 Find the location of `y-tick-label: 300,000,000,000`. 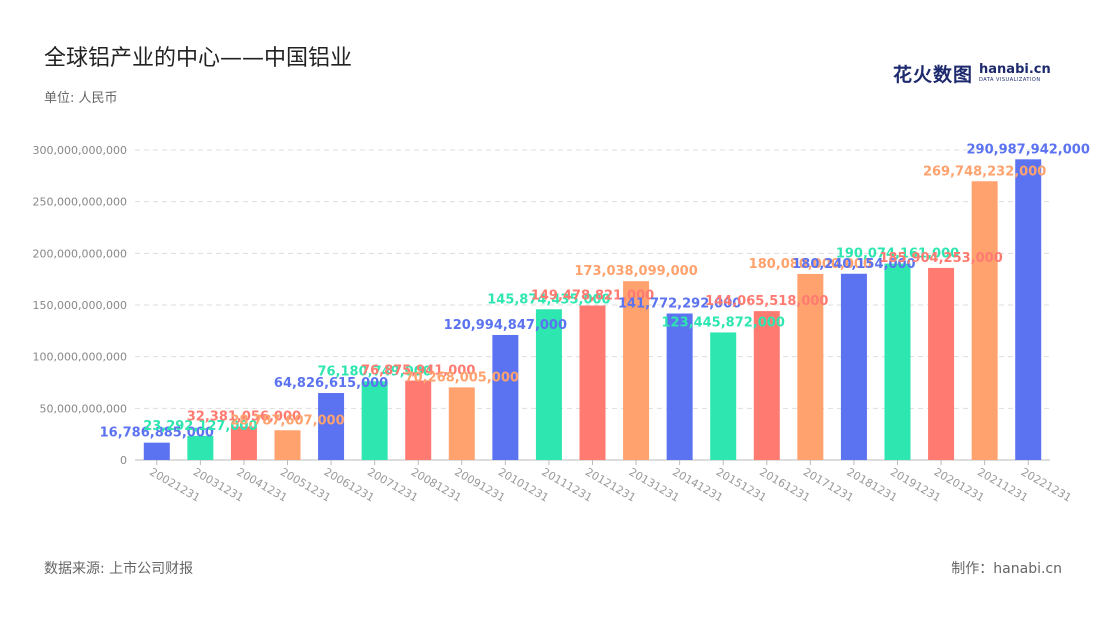

y-tick-label: 300,000,000,000 is located at coordinates (80, 150).